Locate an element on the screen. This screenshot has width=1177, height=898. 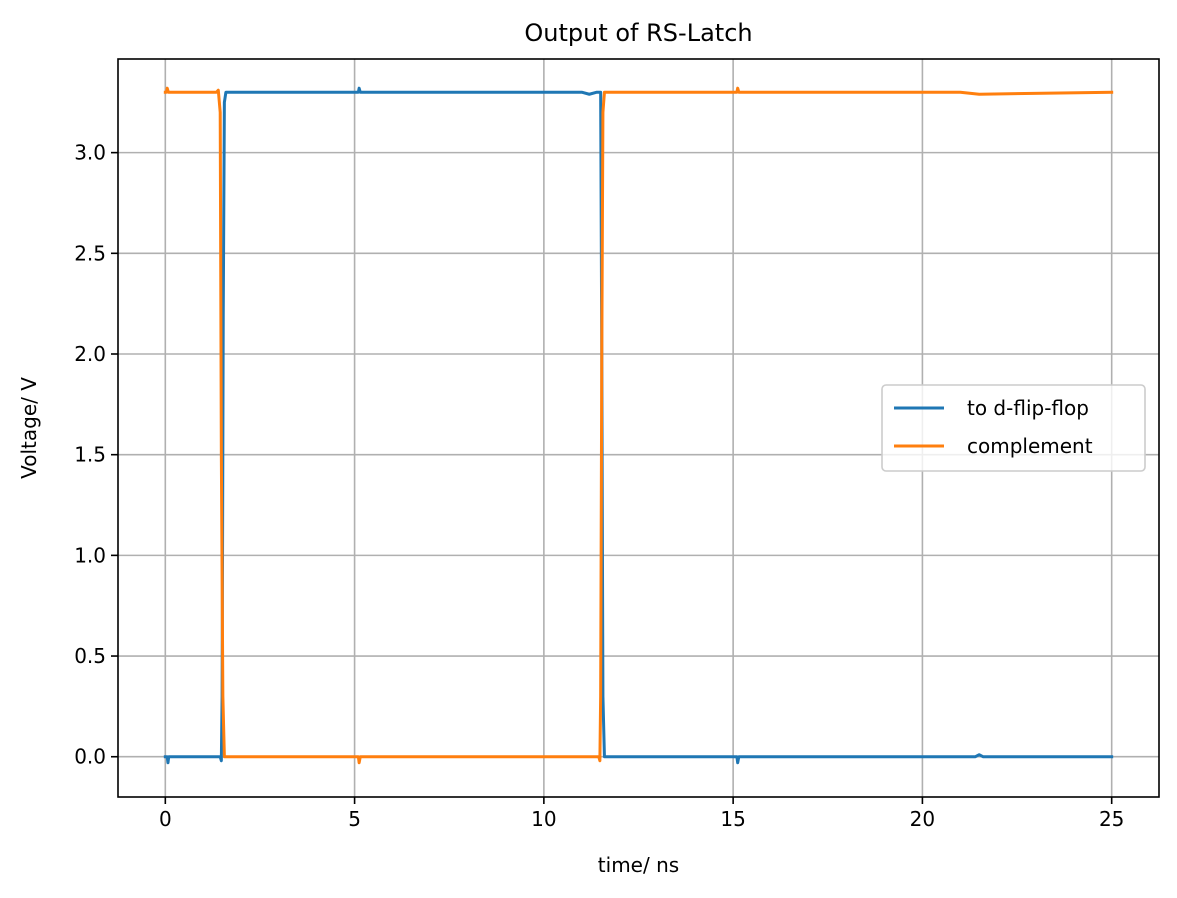
x-tick-label: 20 is located at coordinates (922, 819).